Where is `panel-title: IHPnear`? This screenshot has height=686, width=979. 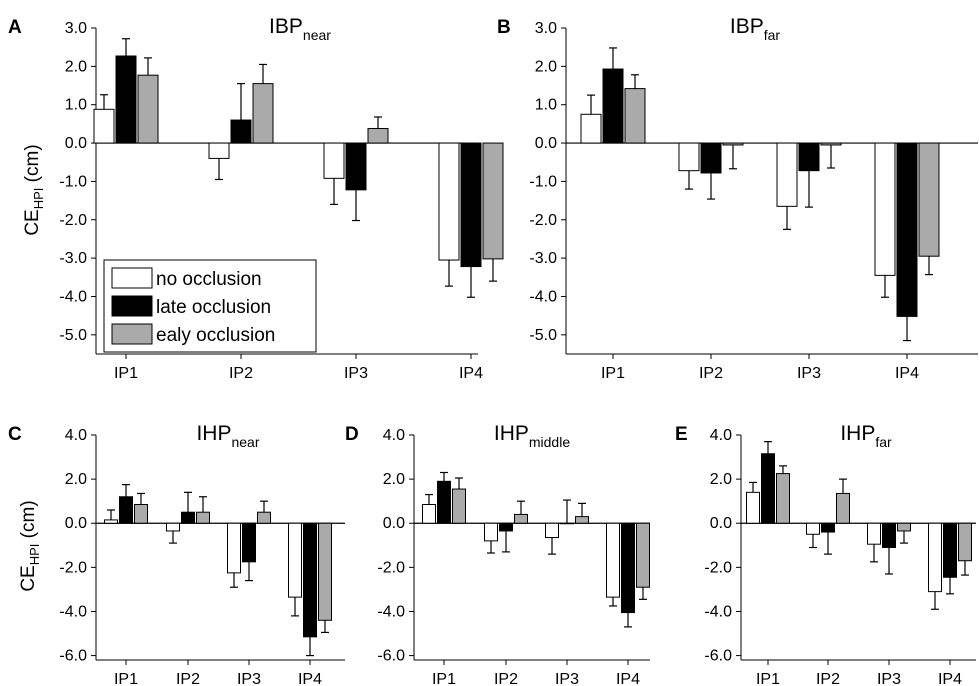
panel-title: IHPnear is located at coordinates (227, 436).